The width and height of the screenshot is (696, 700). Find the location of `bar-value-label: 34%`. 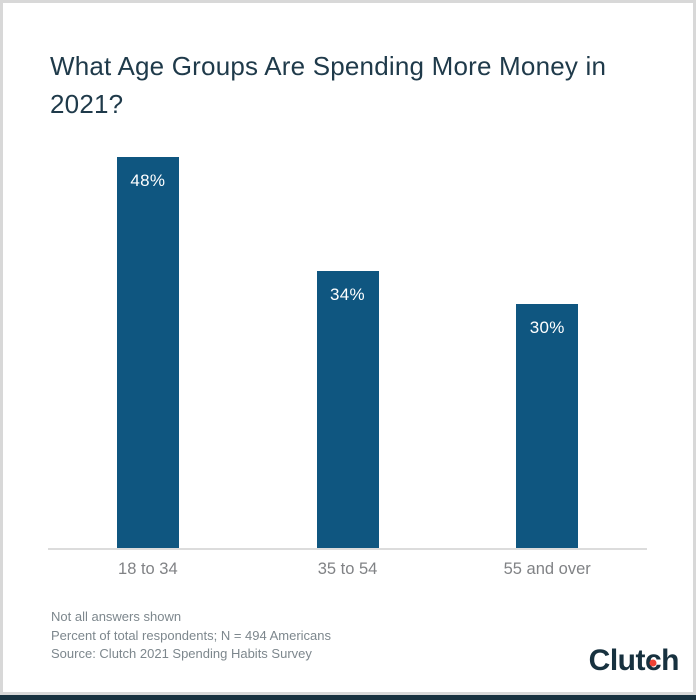

bar-value-label: 34% is located at coordinates (347, 294).